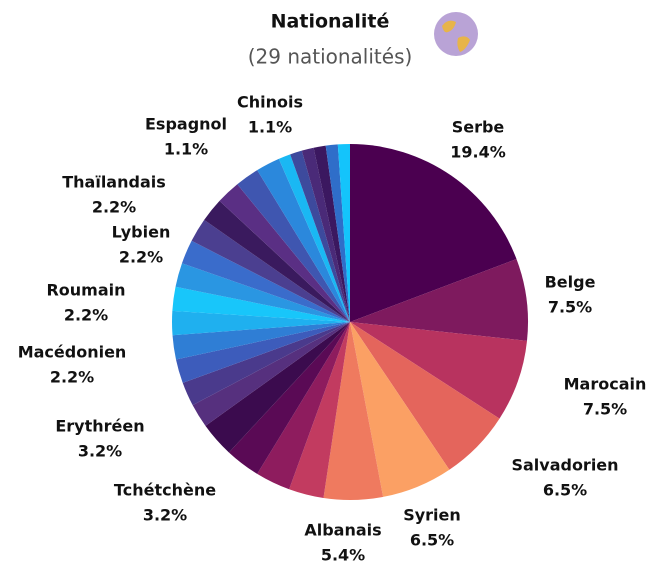 The height and width of the screenshot is (567, 653). What do you see at coordinates (72, 352) in the screenshot?
I see `slice-label: Macédonien` at bounding box center [72, 352].